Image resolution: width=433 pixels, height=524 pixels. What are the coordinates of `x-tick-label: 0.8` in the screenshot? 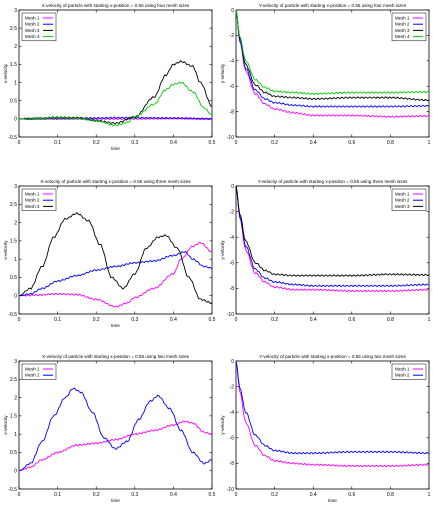 It's located at (390, 495).